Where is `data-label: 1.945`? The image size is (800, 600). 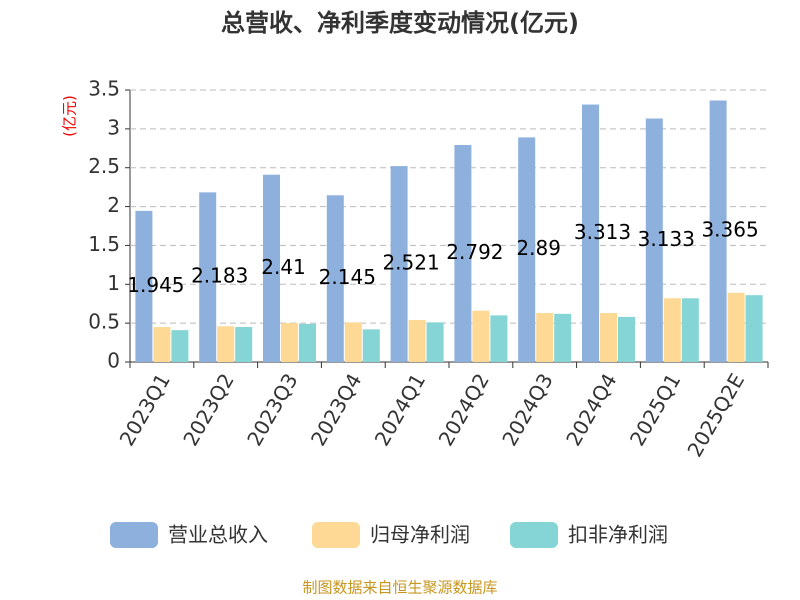 data-label: 1.945 is located at coordinates (155, 285).